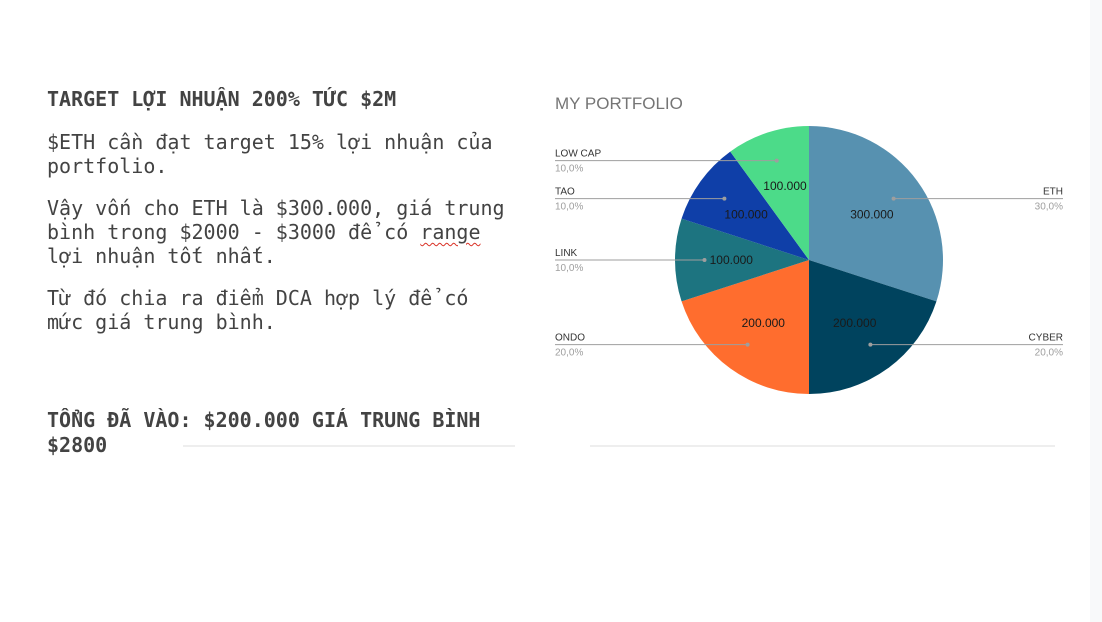 The height and width of the screenshot is (622, 1102). I want to click on paragraph-eth-capital-part2: lợi nhuận tốt nhất., so click(161, 256).